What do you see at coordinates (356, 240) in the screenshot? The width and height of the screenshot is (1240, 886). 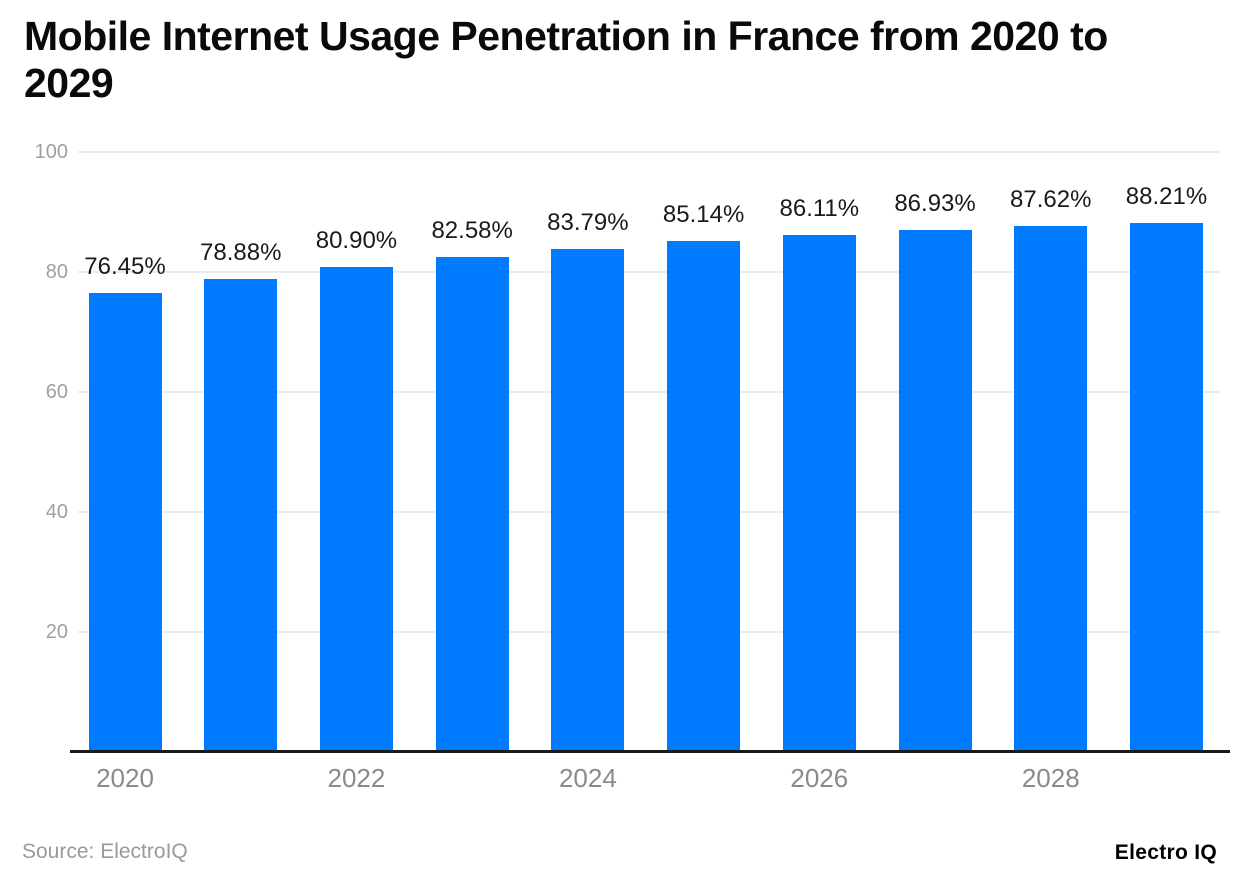 I see `bar-value-label-2022: 80.90%` at bounding box center [356, 240].